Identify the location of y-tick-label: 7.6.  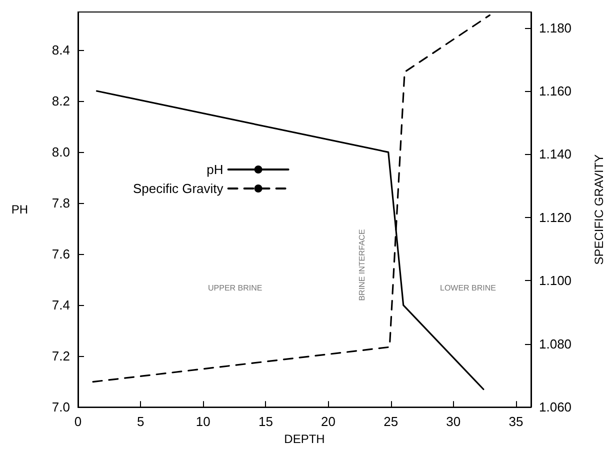
(61, 254).